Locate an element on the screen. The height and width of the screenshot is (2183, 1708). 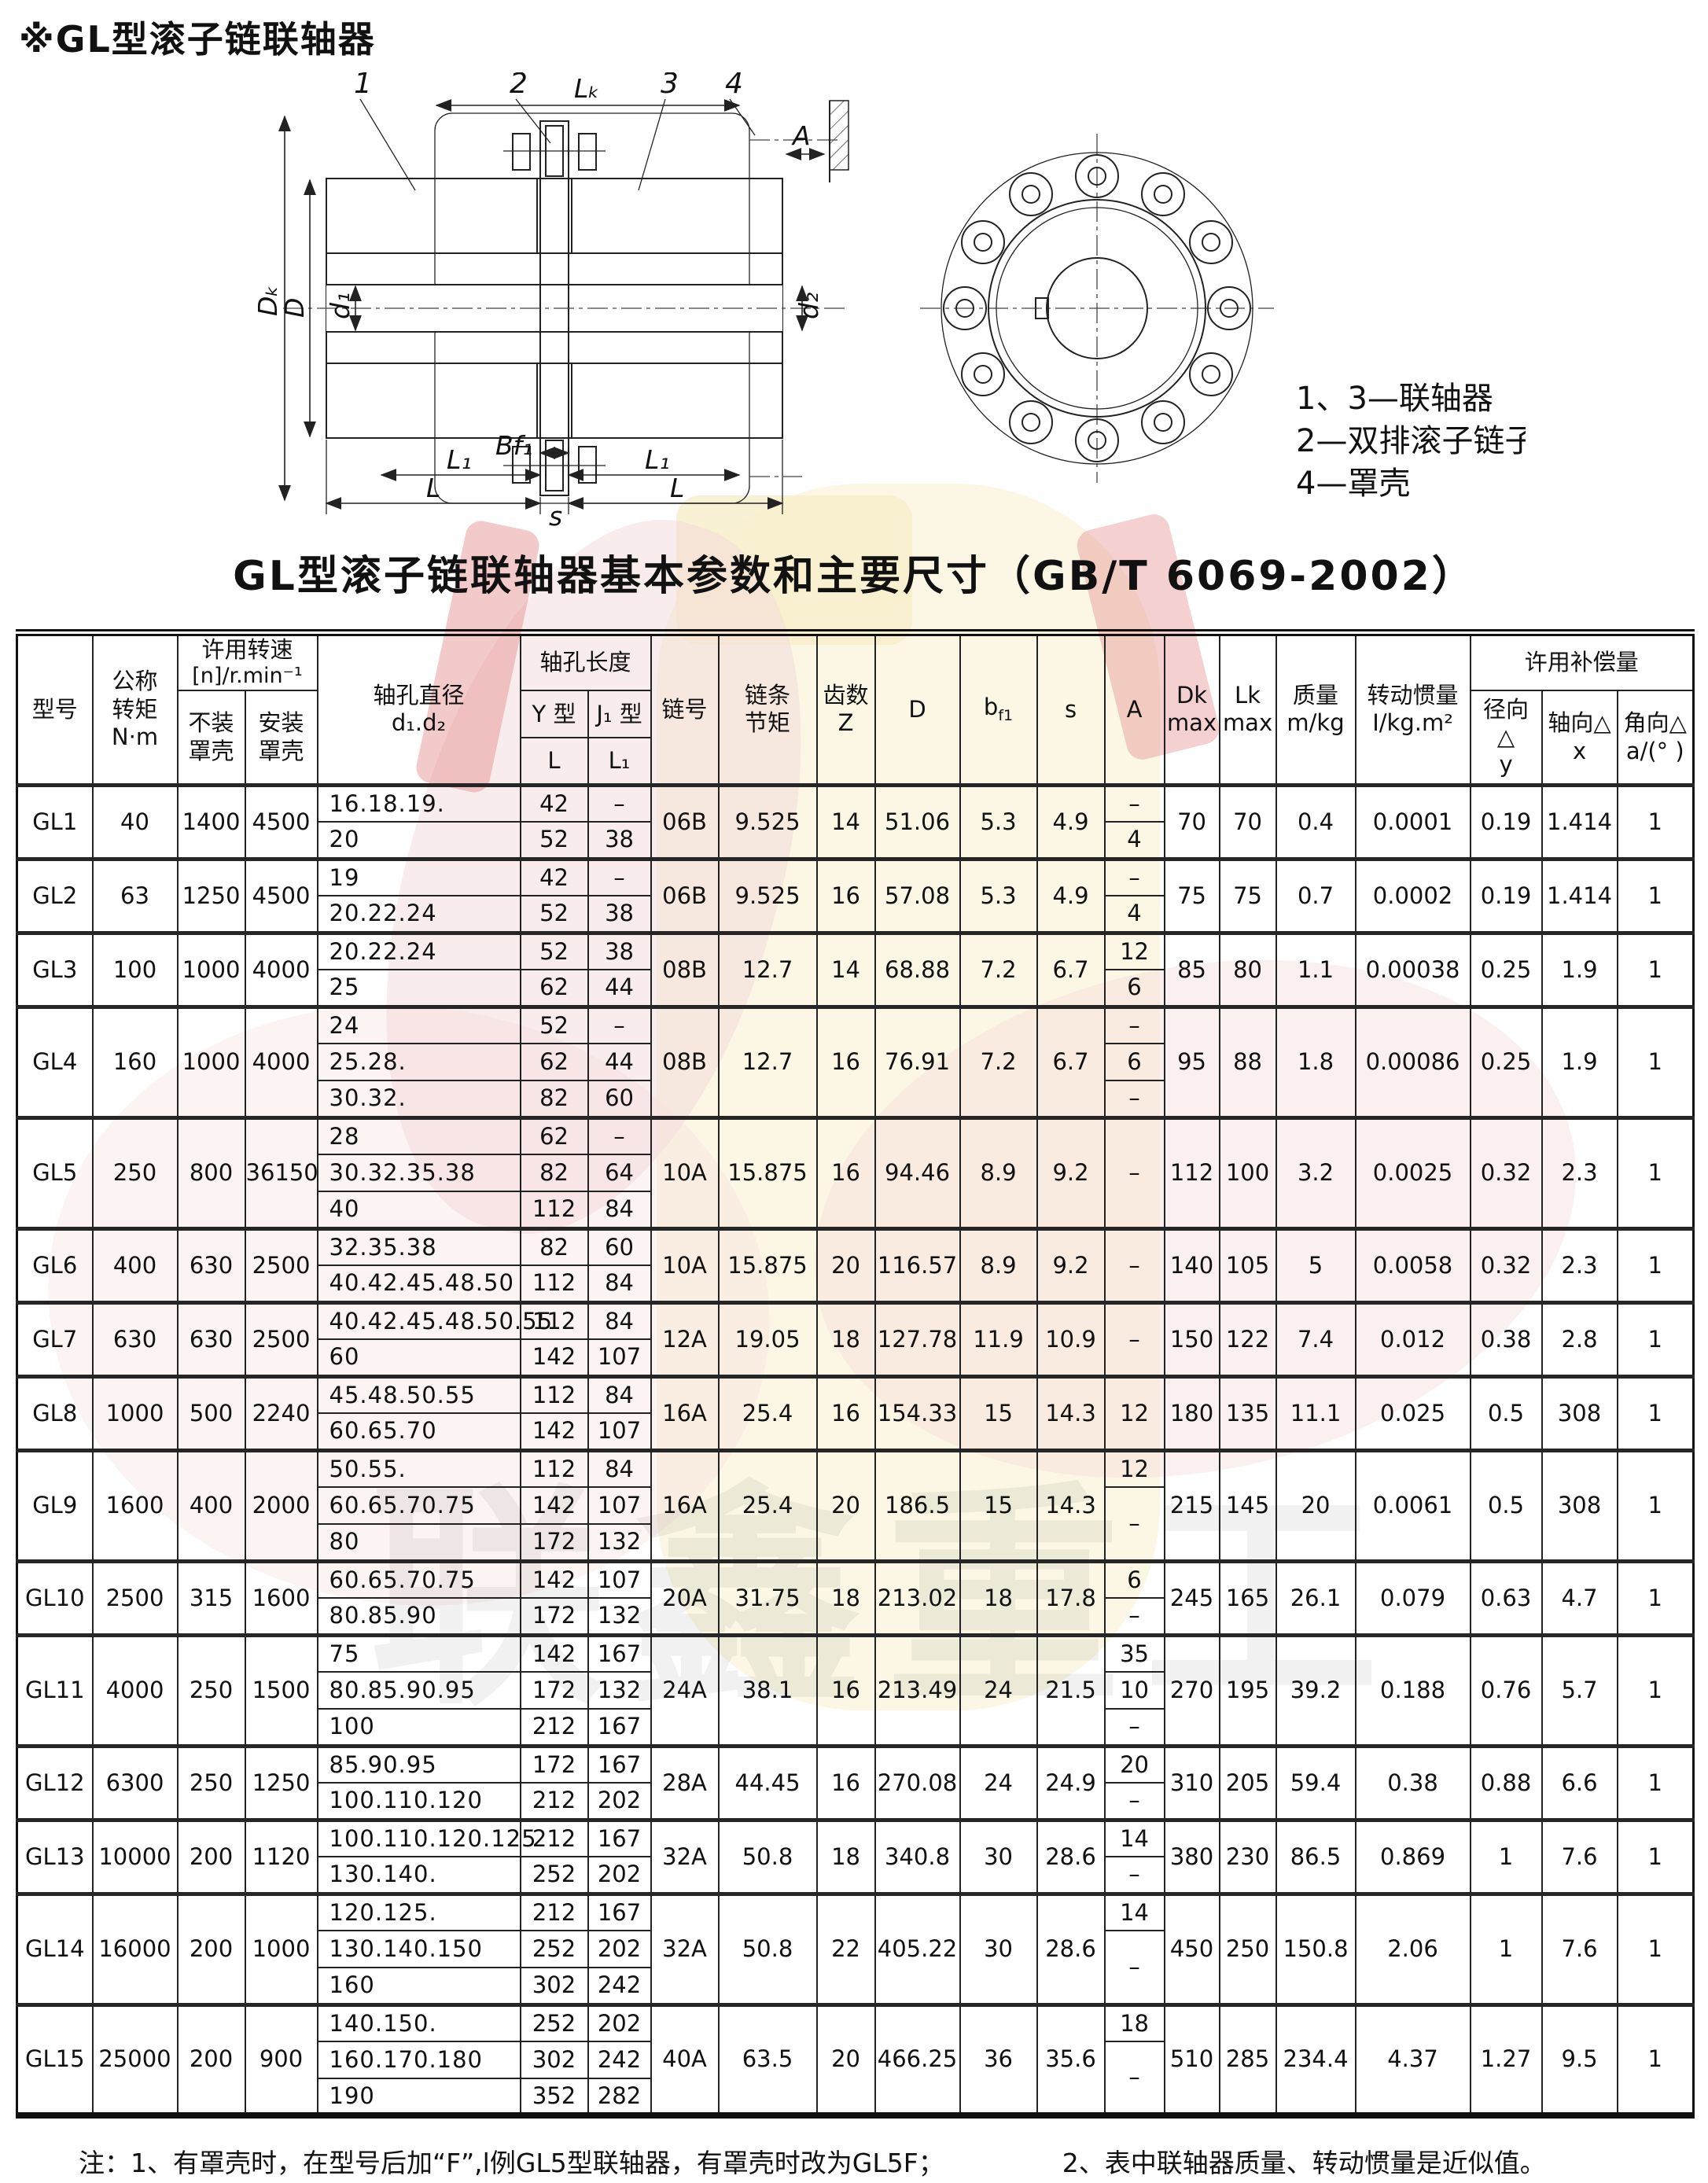
speed-with-cover-cell: 1000 is located at coordinates (281, 1949).